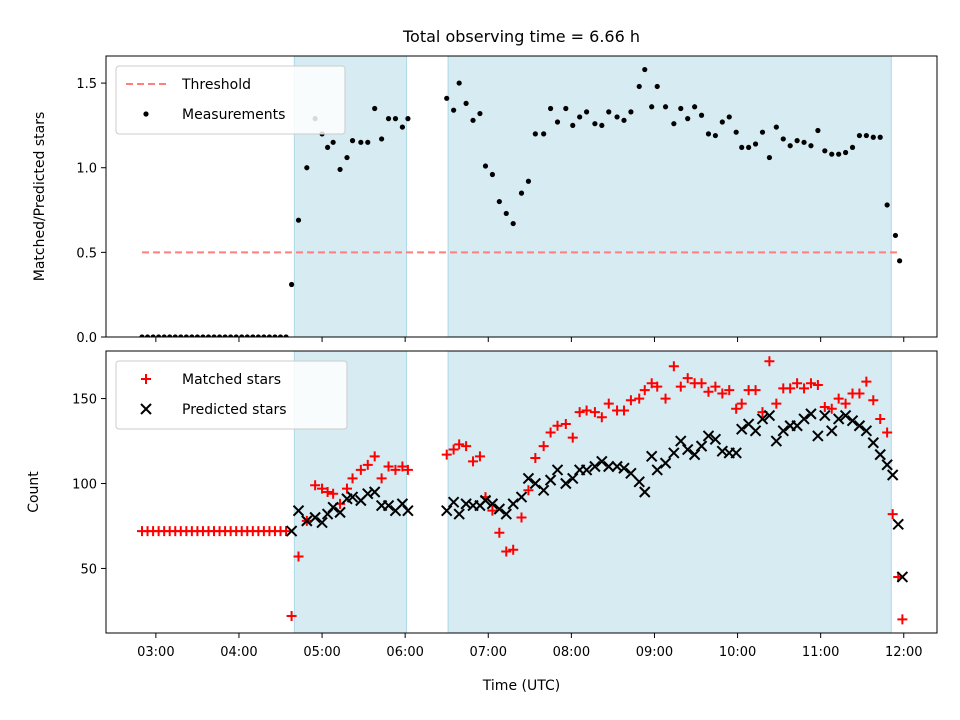 This screenshot has width=960, height=720. Describe the element at coordinates (521, 686) in the screenshot. I see `x-axis-label: Time (UTC)` at that location.